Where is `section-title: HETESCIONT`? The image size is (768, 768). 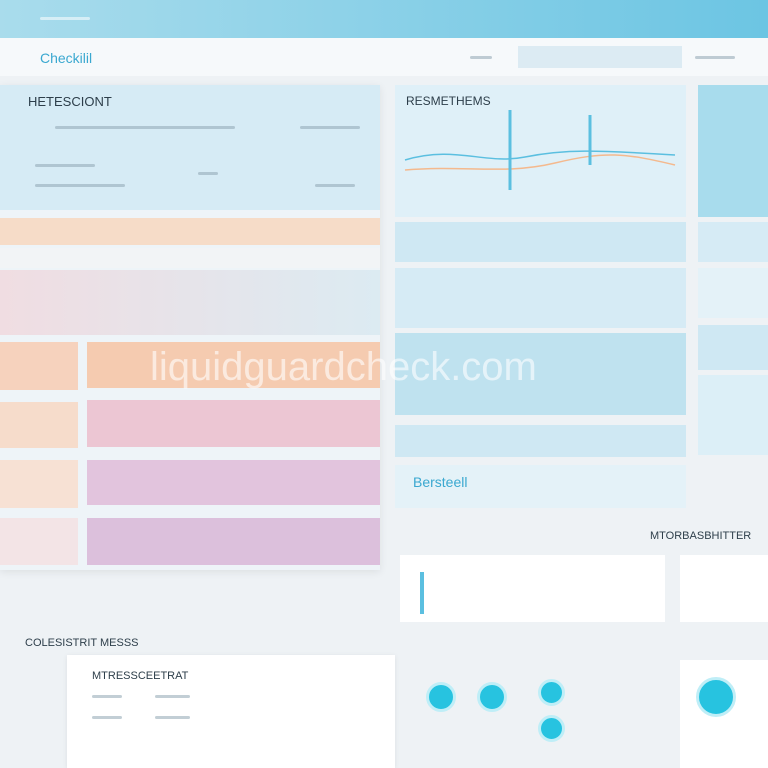
section-title: HETESCIONT is located at coordinates (70, 101).